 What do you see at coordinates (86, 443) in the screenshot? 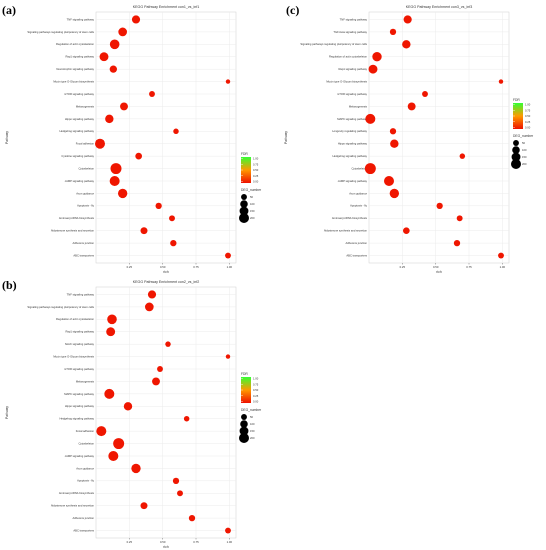
I see `pathway-label: Cytoskeleton` at bounding box center [86, 443].